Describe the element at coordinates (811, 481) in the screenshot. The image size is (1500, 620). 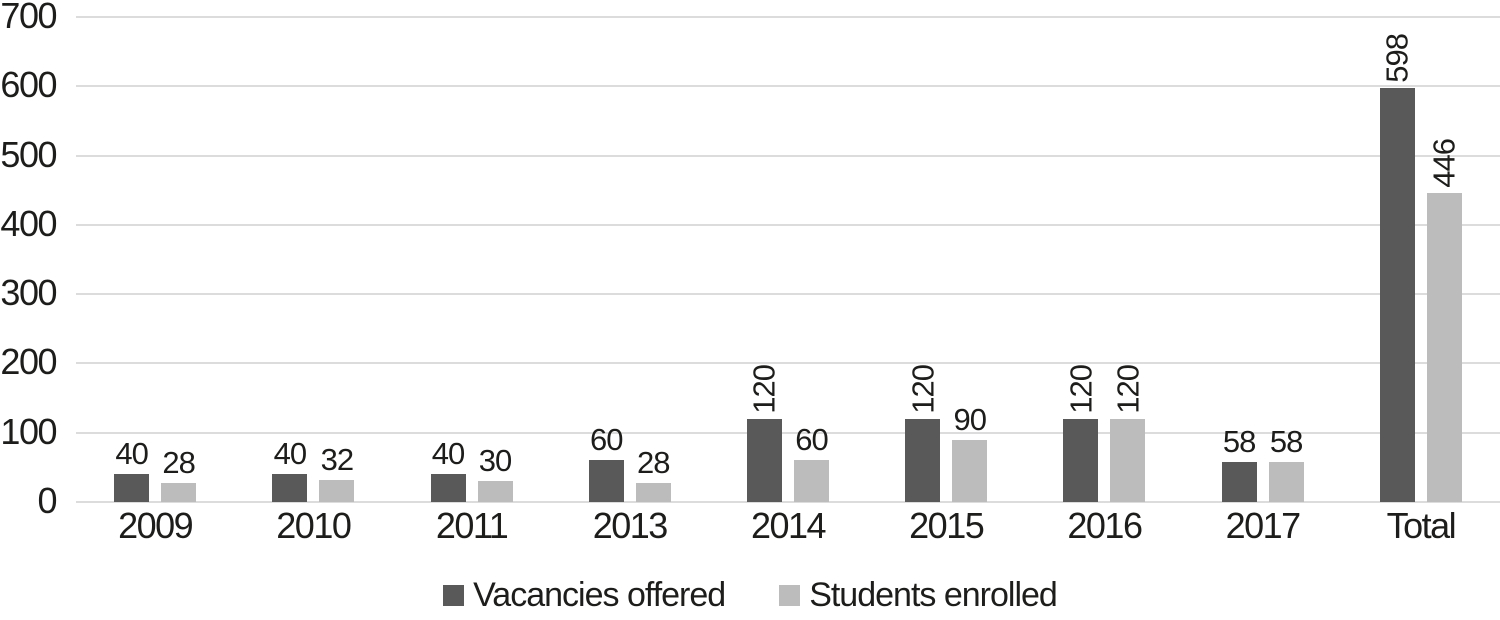
I see `bar-students-enrolled-2014` at that location.